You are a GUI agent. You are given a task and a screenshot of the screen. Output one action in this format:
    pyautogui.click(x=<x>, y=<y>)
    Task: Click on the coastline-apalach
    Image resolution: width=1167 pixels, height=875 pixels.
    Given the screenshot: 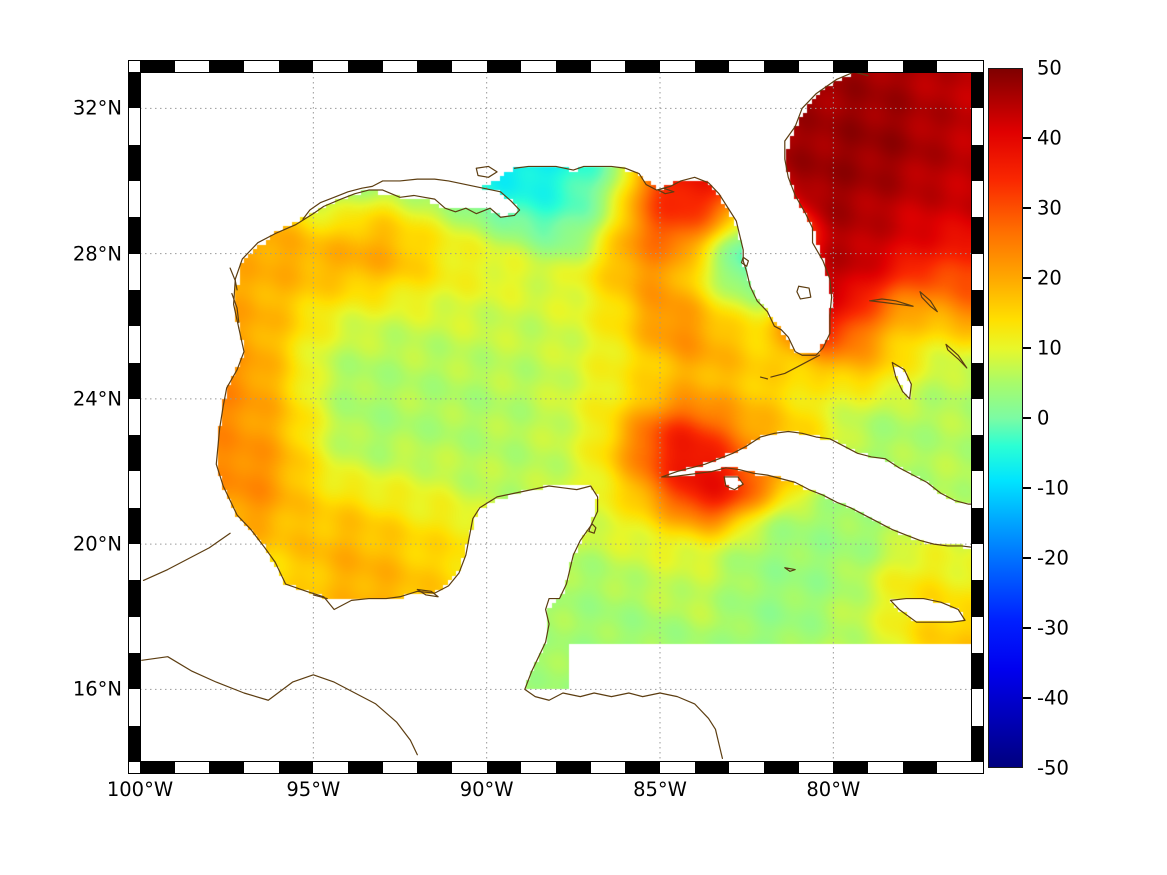 What is the action you would take?
    pyautogui.click(x=666, y=191)
    